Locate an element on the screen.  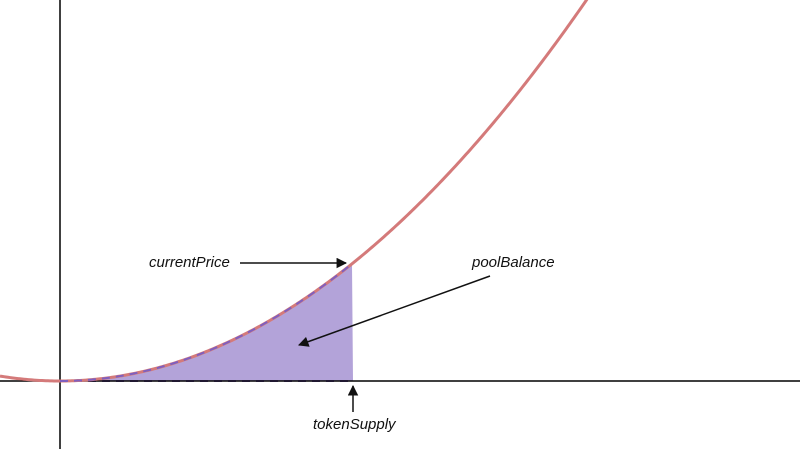
area-curve-edge-dashed is located at coordinates (206, 322).